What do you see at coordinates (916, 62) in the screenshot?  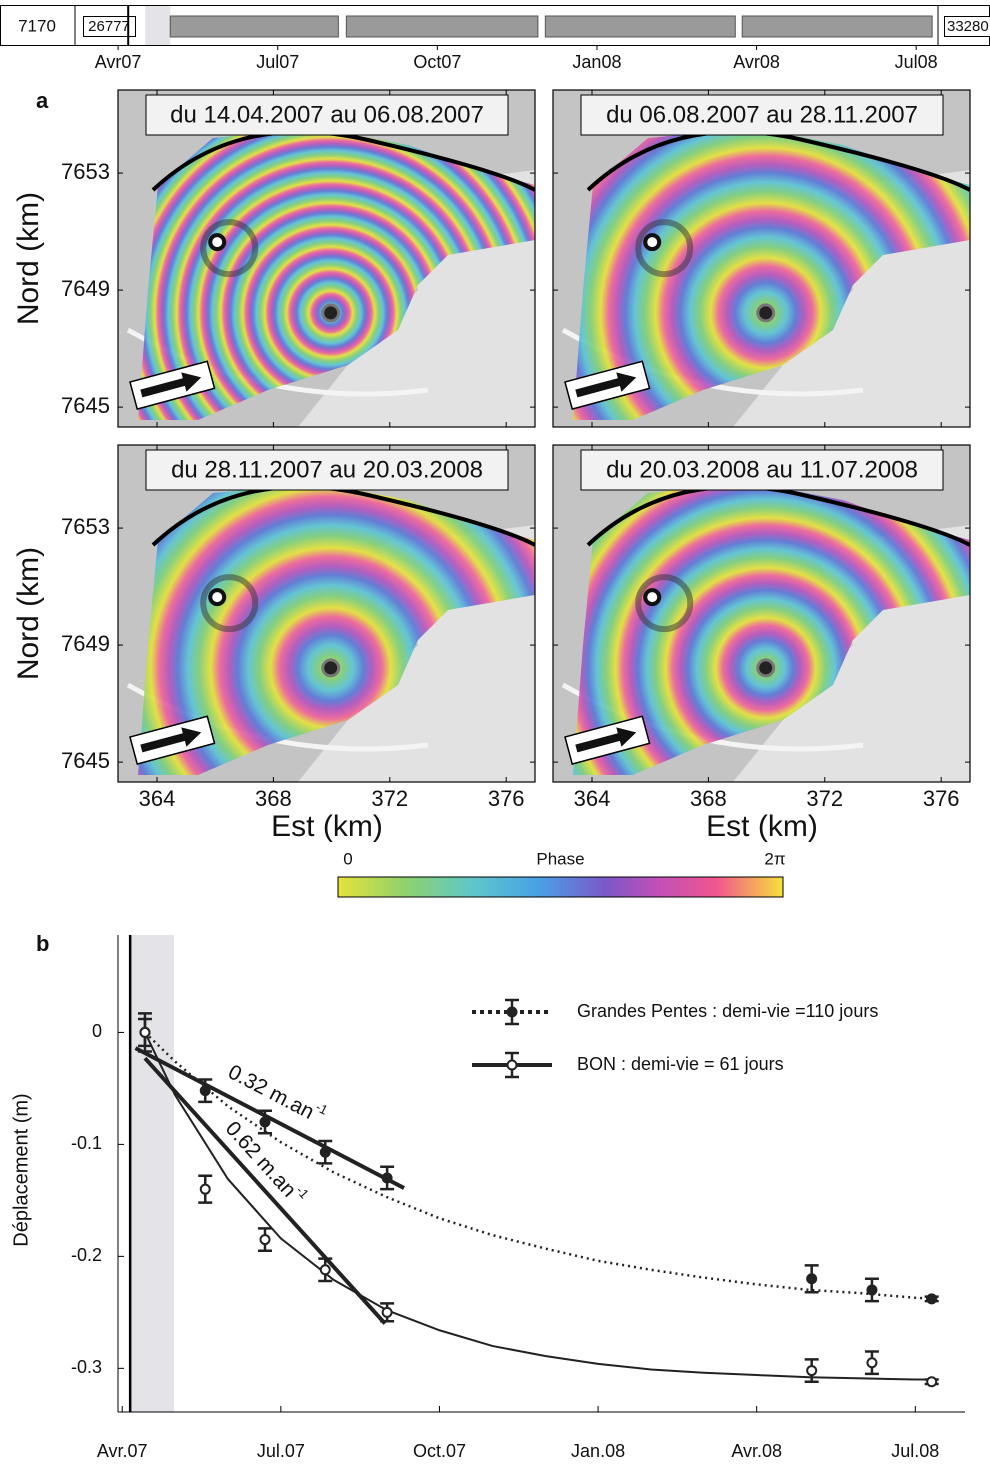 I see `x-tick-label: Jul08` at bounding box center [916, 62].